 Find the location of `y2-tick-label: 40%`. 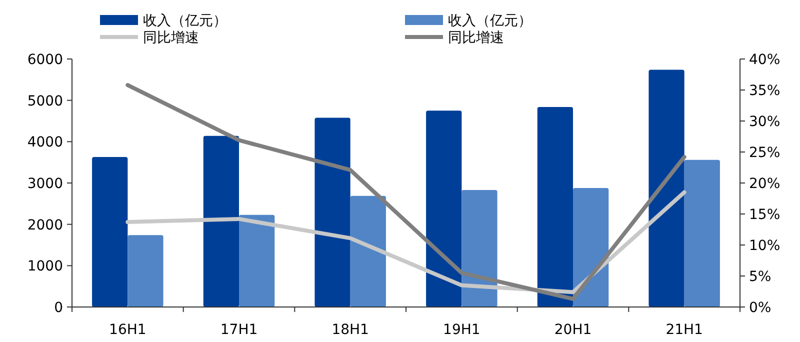

y2-tick-label: 40% is located at coordinates (764, 60).